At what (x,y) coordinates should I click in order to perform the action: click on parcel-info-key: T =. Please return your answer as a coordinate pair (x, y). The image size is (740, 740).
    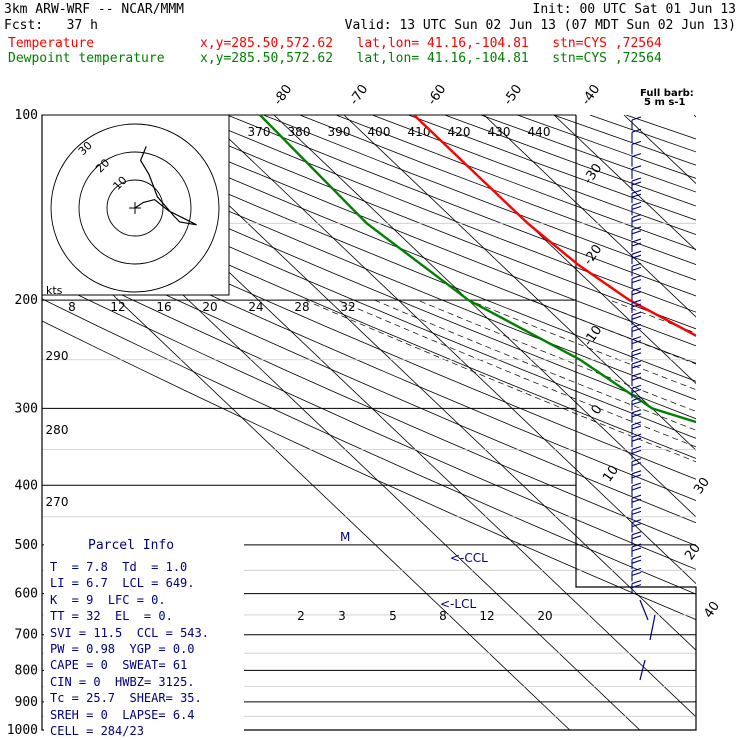
    Looking at the image, I should click on (68, 567).